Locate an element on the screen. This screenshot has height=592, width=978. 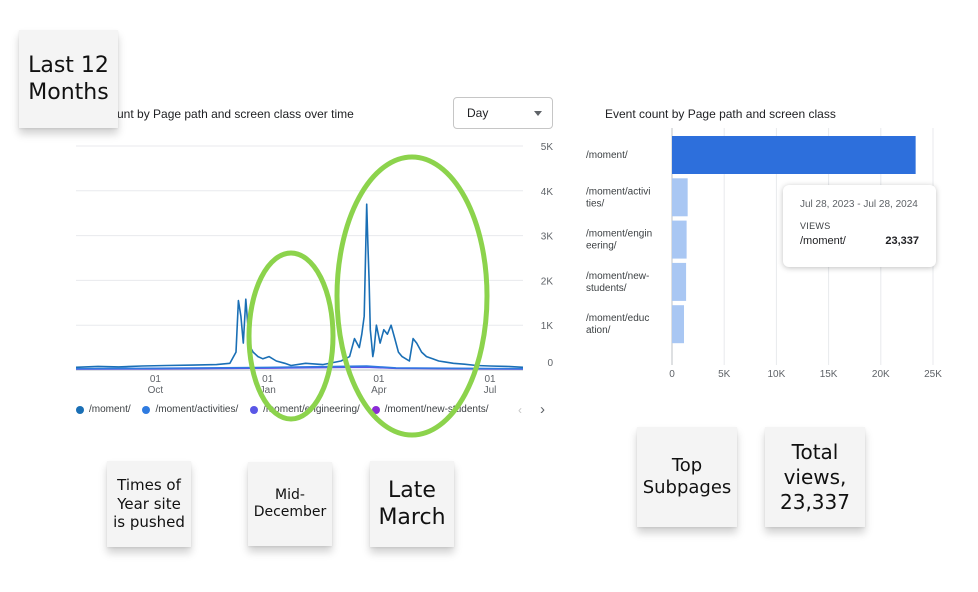
legend-item: /moment/engineering/ is located at coordinates (305, 409).